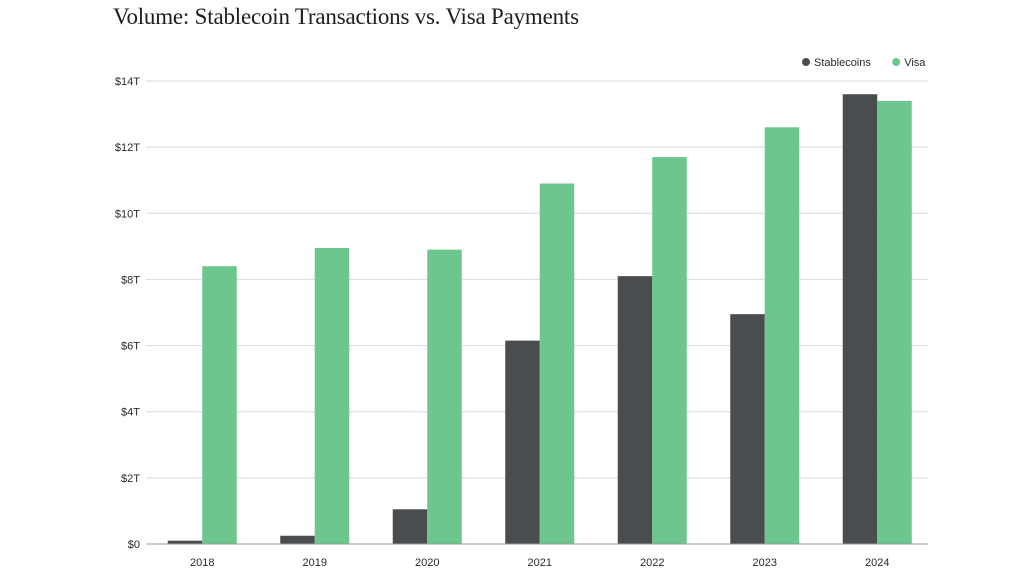 The image size is (1024, 575). What do you see at coordinates (842, 63) in the screenshot?
I see `legend-label-stablecoins: Stablecoins` at bounding box center [842, 63].